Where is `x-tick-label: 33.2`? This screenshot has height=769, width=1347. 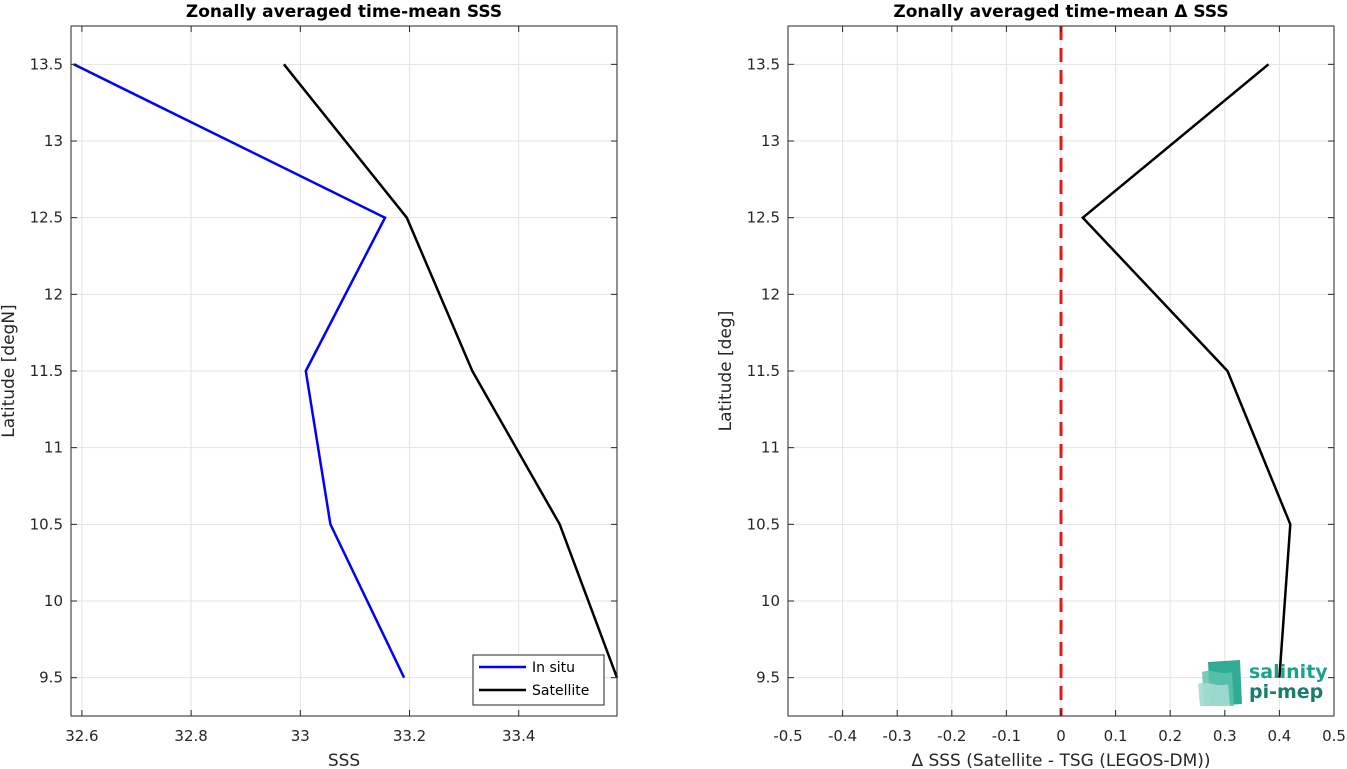
x-tick-label: 33.2 is located at coordinates (409, 736).